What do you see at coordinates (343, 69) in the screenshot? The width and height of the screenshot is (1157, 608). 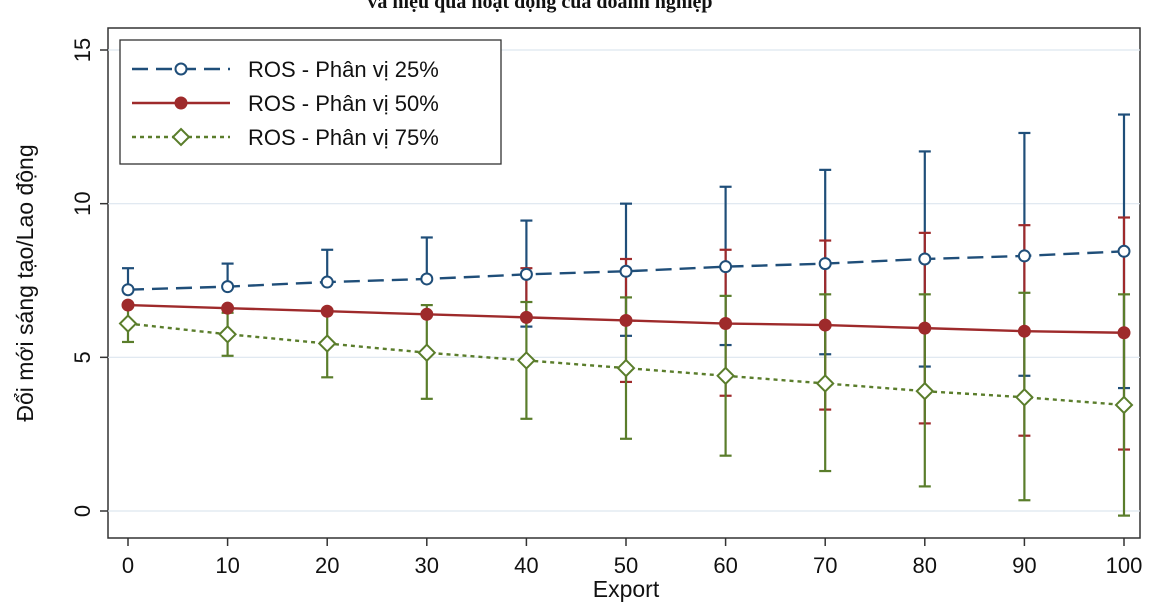 I see `legend-label: ROS - Phân vị 25%` at bounding box center [343, 69].